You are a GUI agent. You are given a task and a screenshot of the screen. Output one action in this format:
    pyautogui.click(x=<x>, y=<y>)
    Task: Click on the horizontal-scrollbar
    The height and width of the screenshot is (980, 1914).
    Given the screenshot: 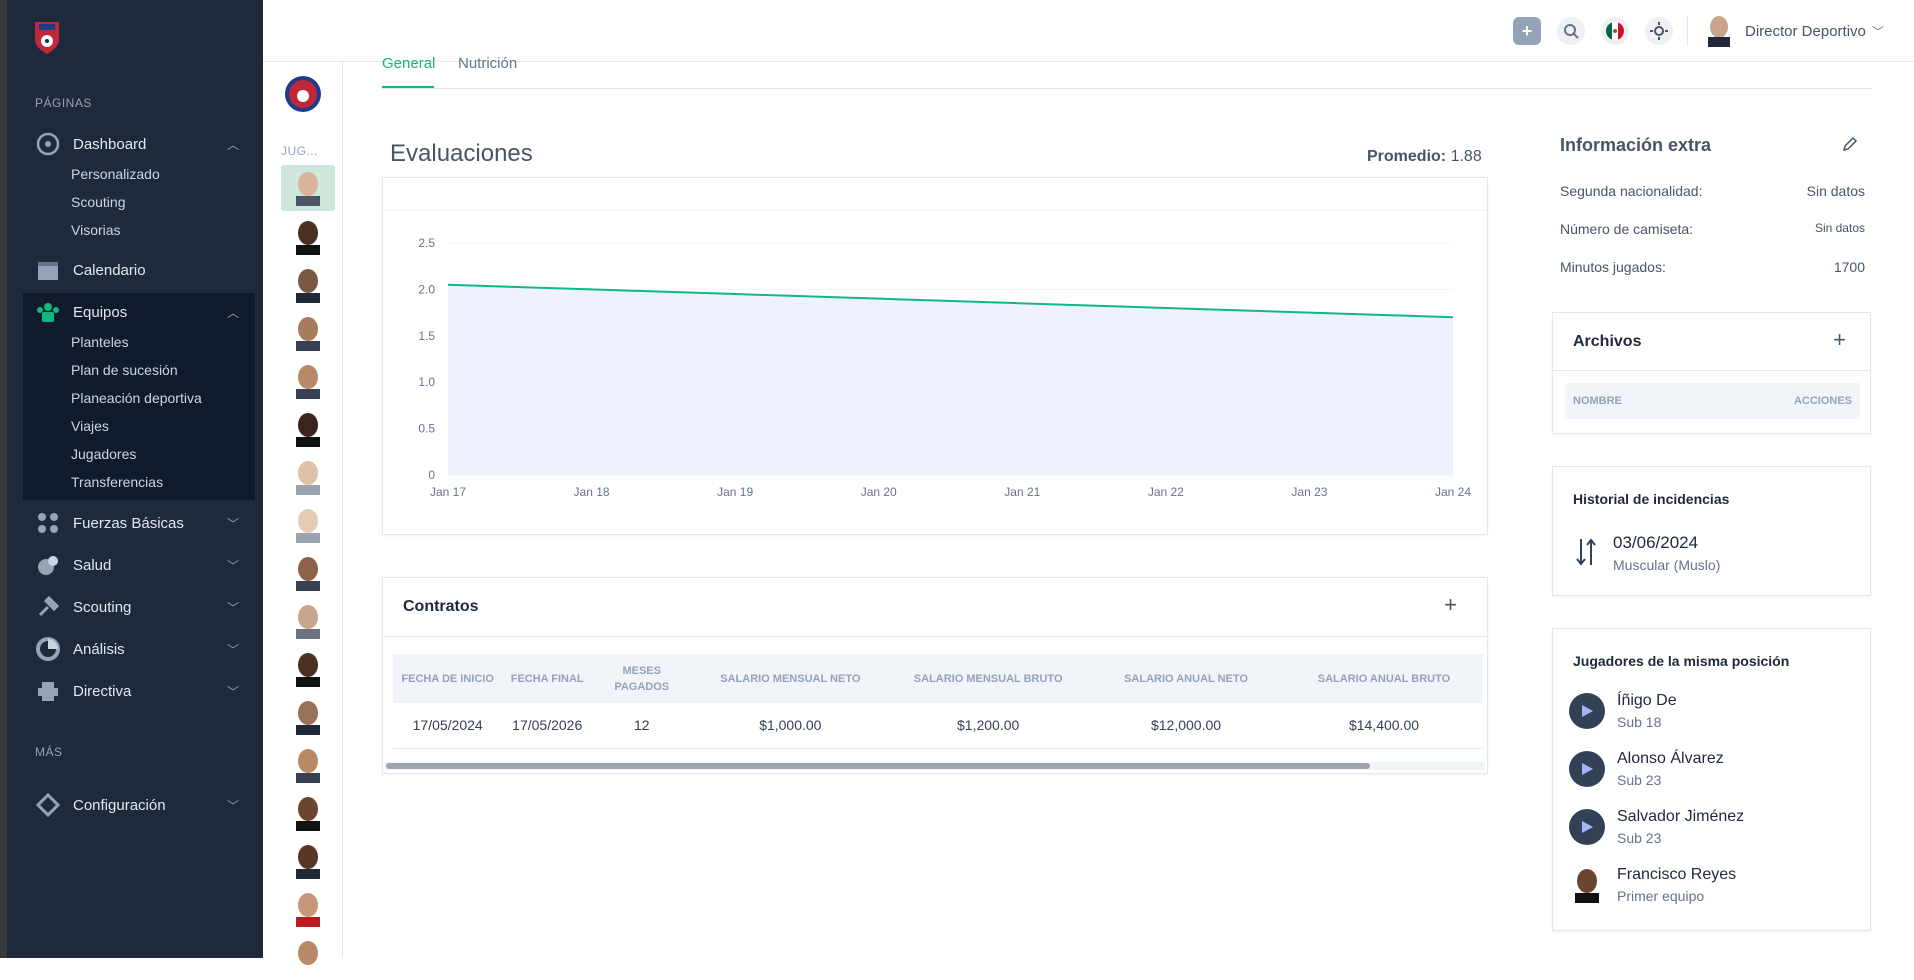 What is the action you would take?
    pyautogui.click(x=935, y=766)
    